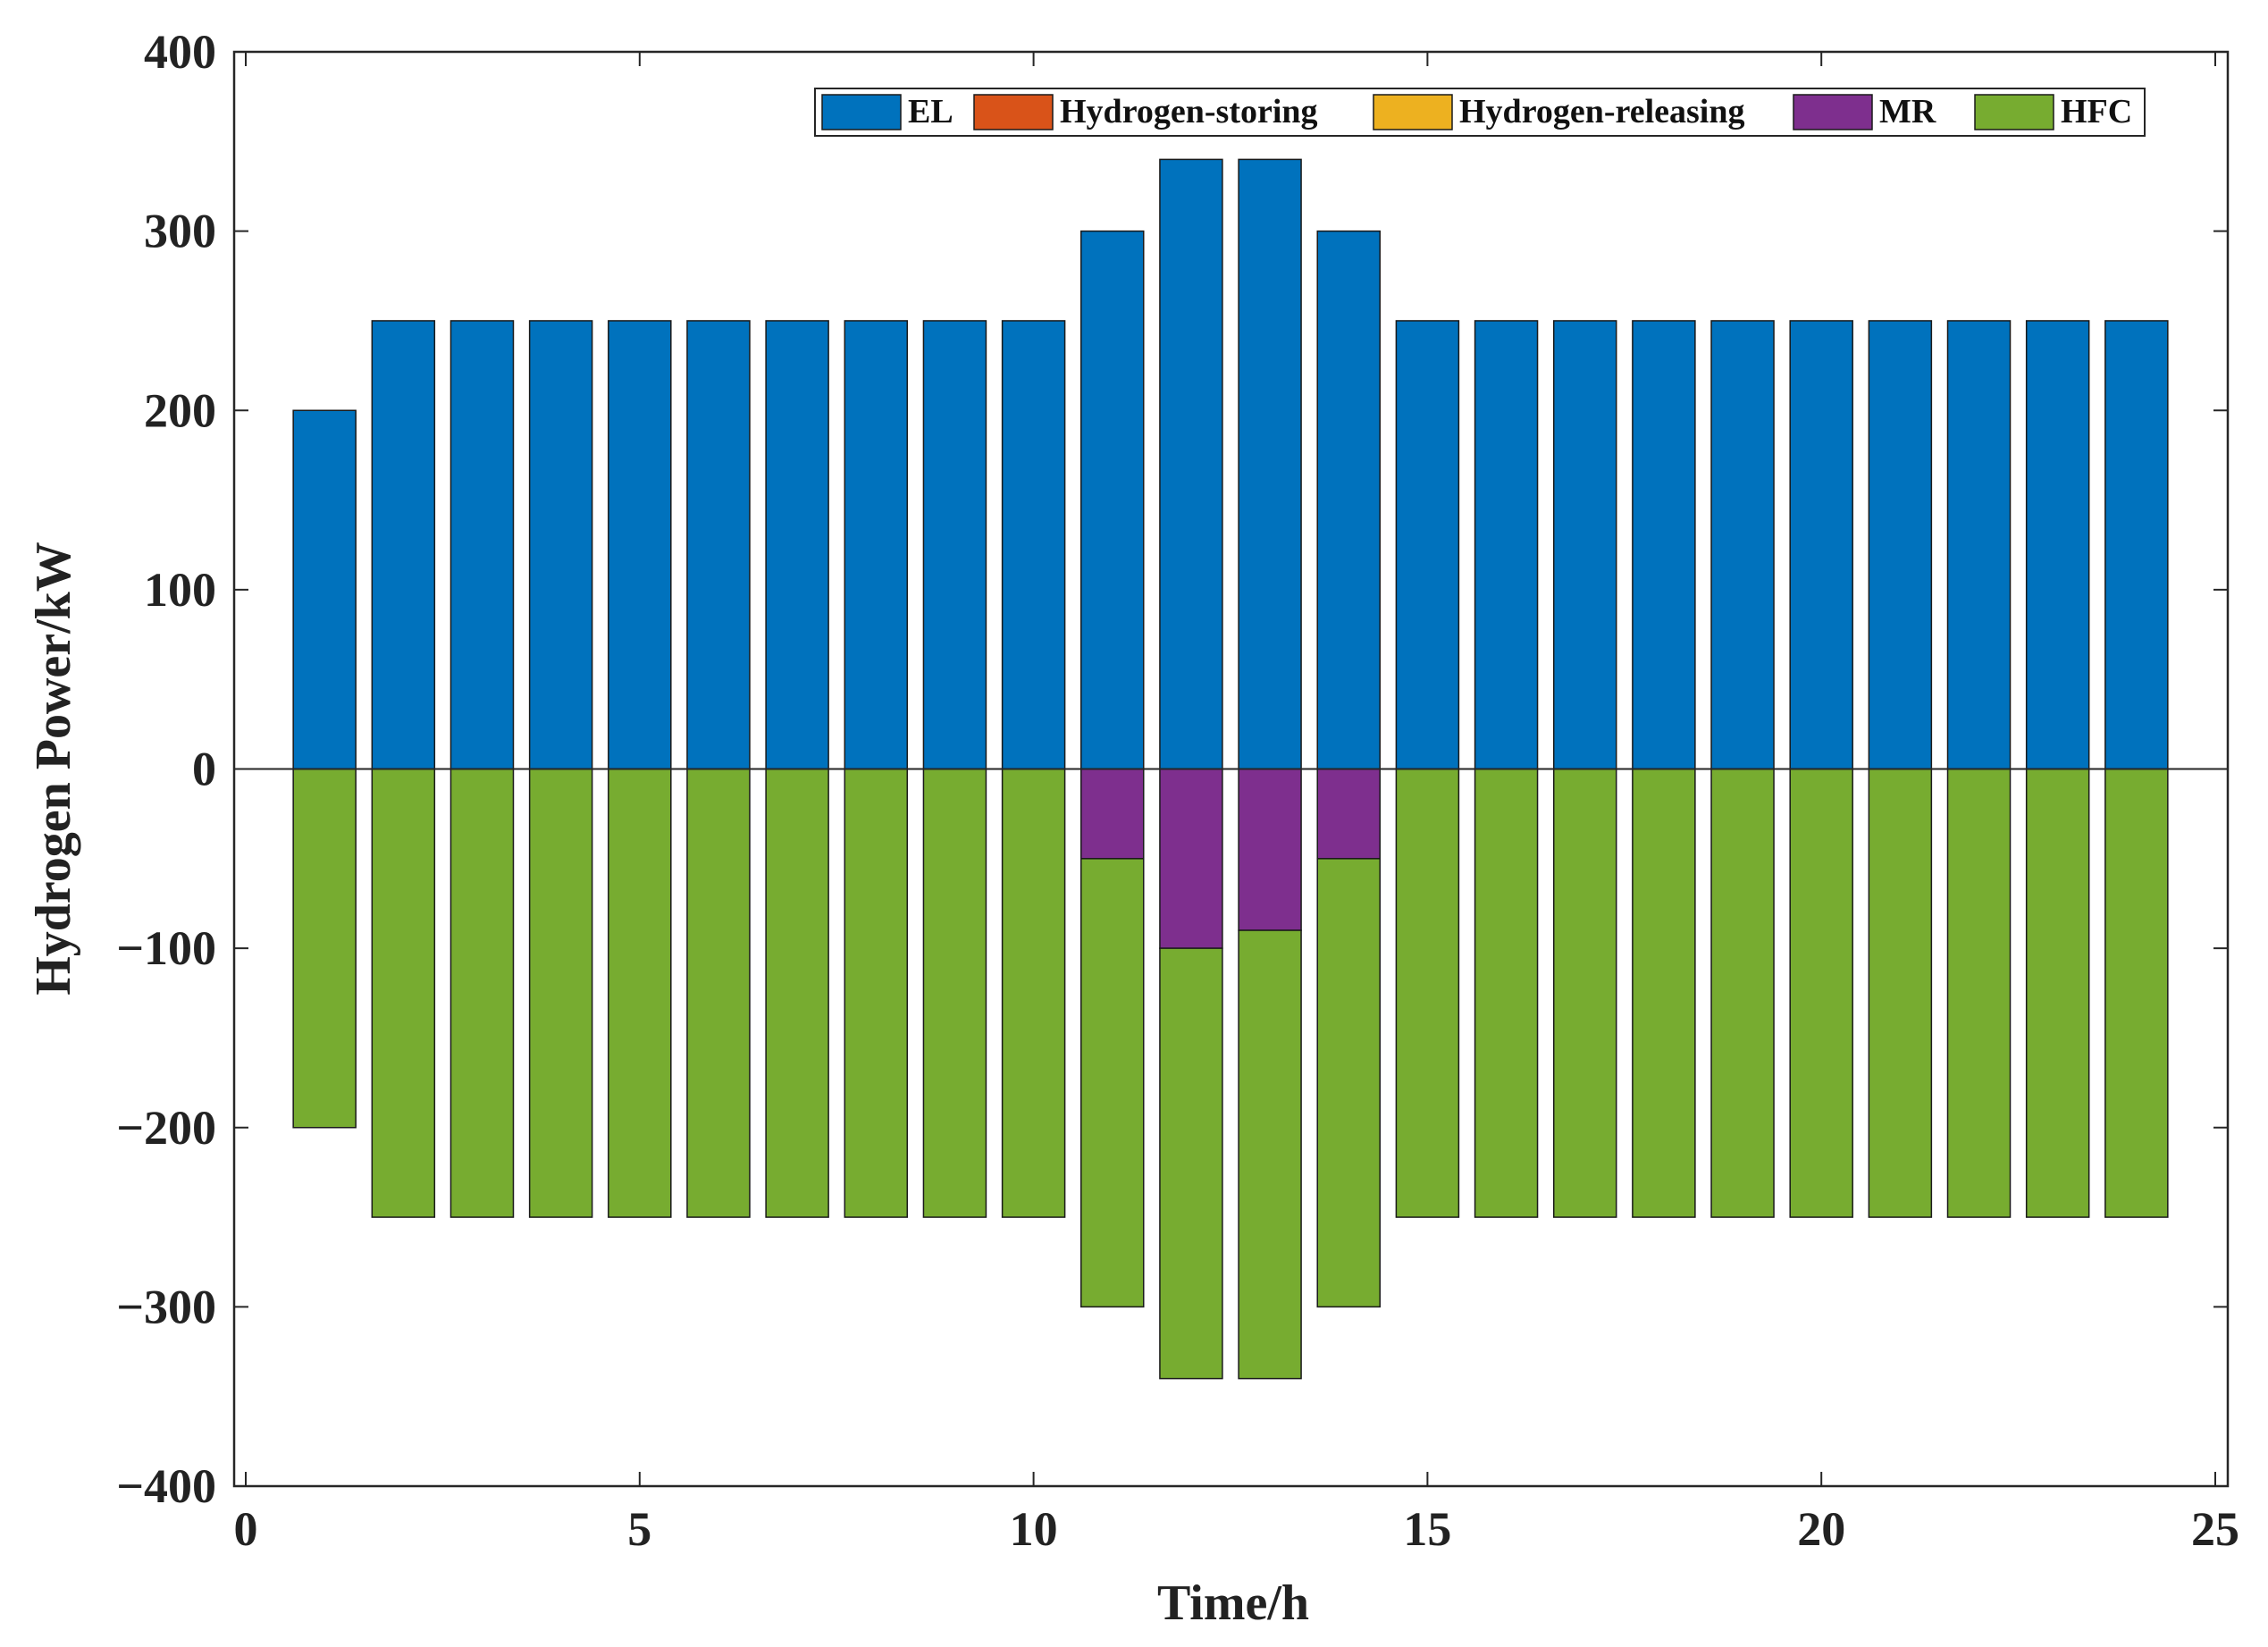  Describe the element at coordinates (403, 993) in the screenshot. I see `bar-hfc-t2` at that location.